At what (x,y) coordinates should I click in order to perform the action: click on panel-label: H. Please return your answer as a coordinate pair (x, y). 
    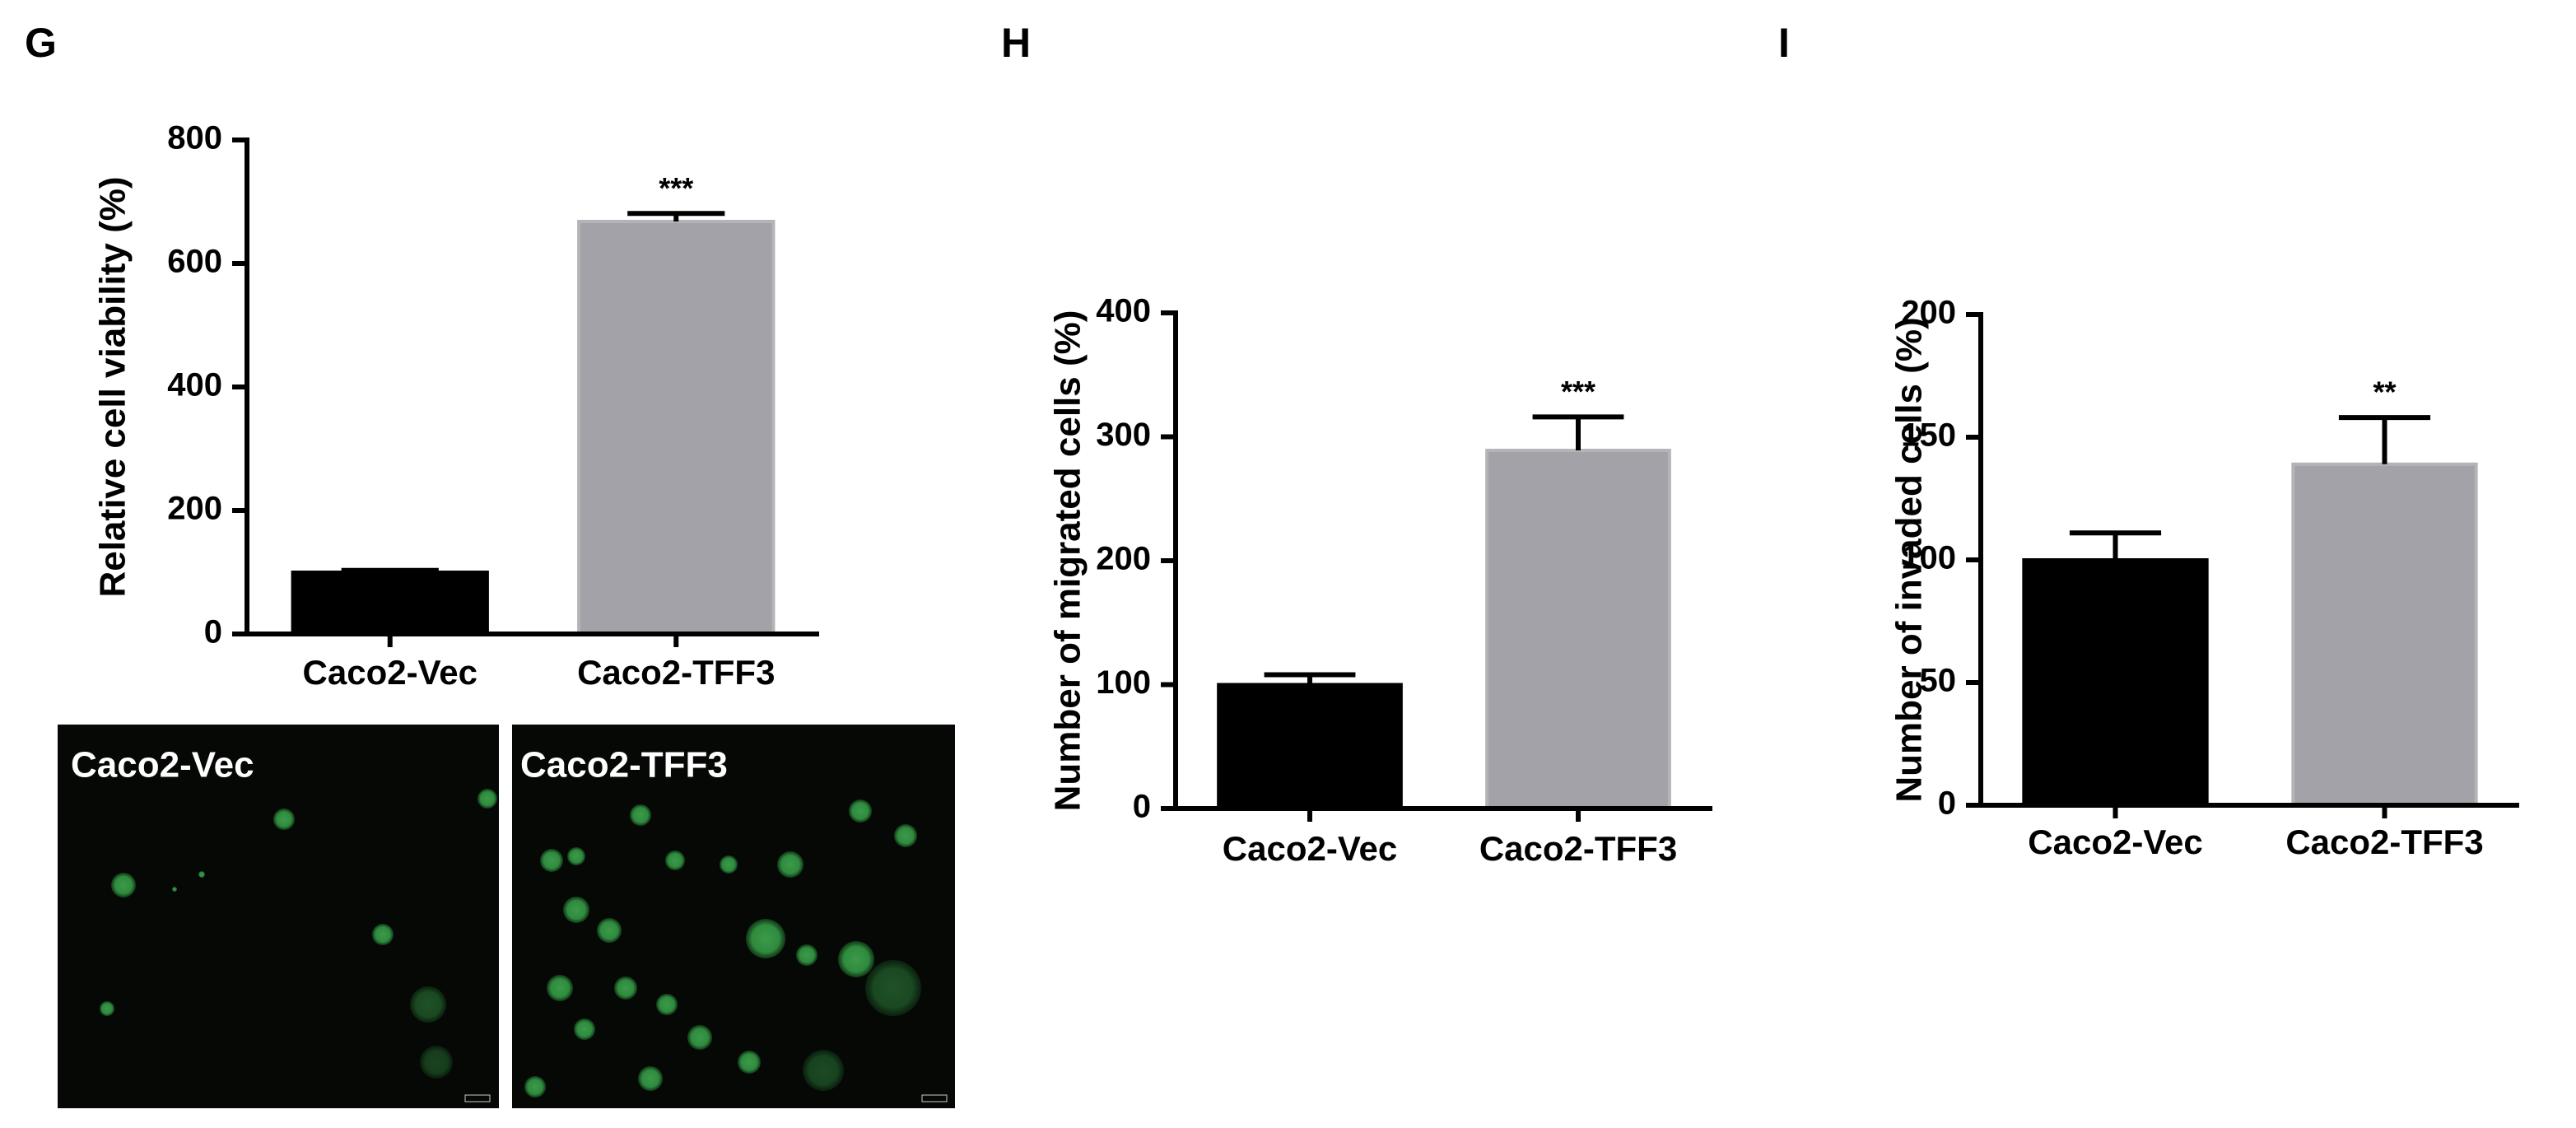
    Looking at the image, I should click on (1016, 43).